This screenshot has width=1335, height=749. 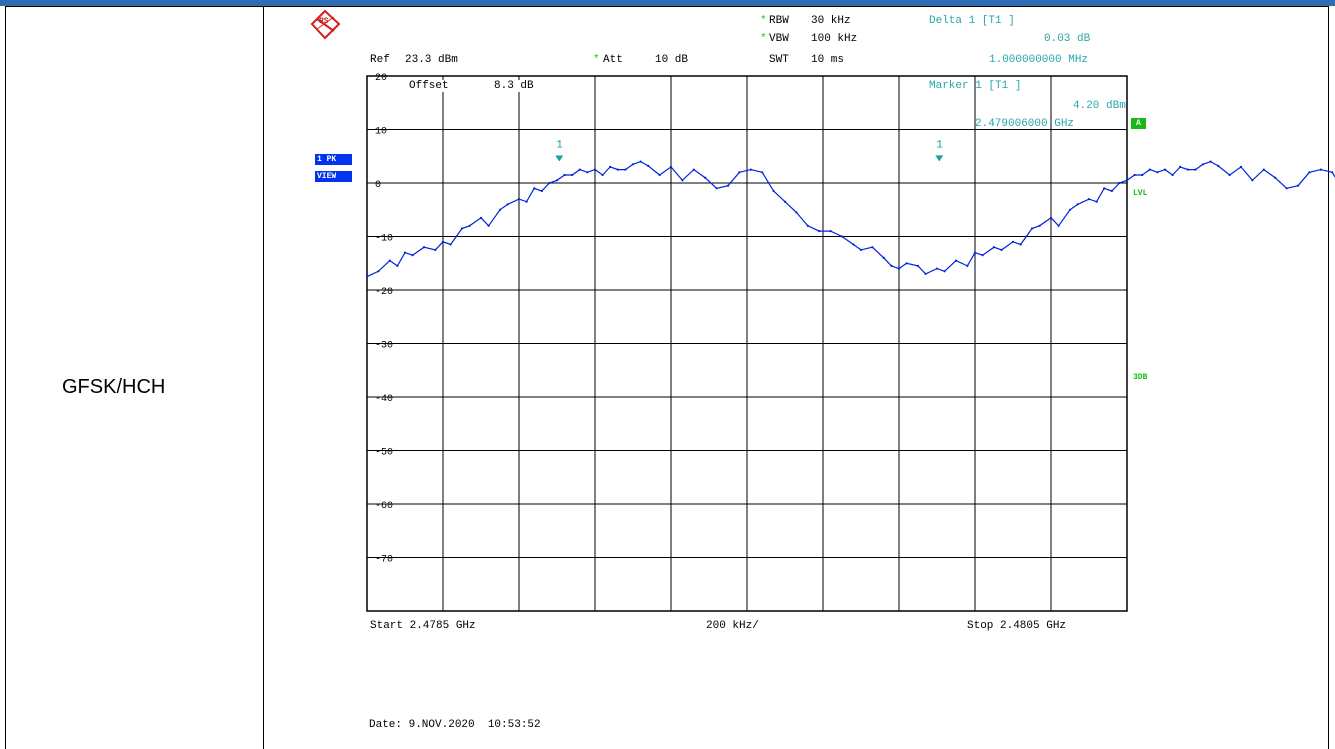 What do you see at coordinates (763, 21) in the screenshot?
I see `rbw-star: *` at bounding box center [763, 21].